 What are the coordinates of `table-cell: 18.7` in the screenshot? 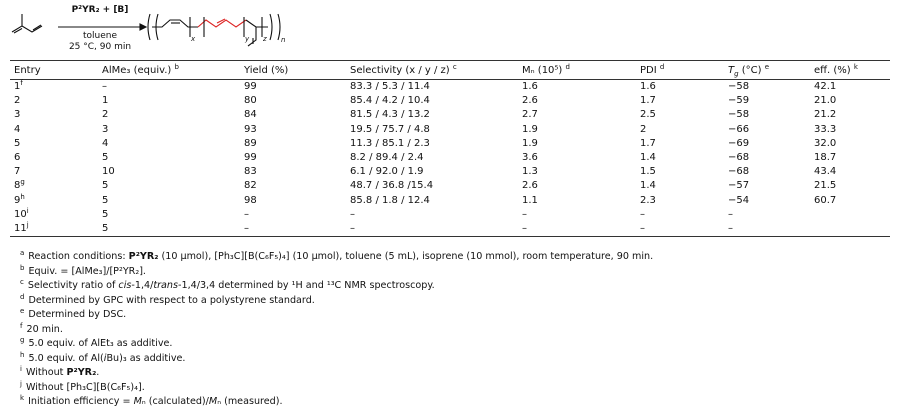 It's located at (825, 158).